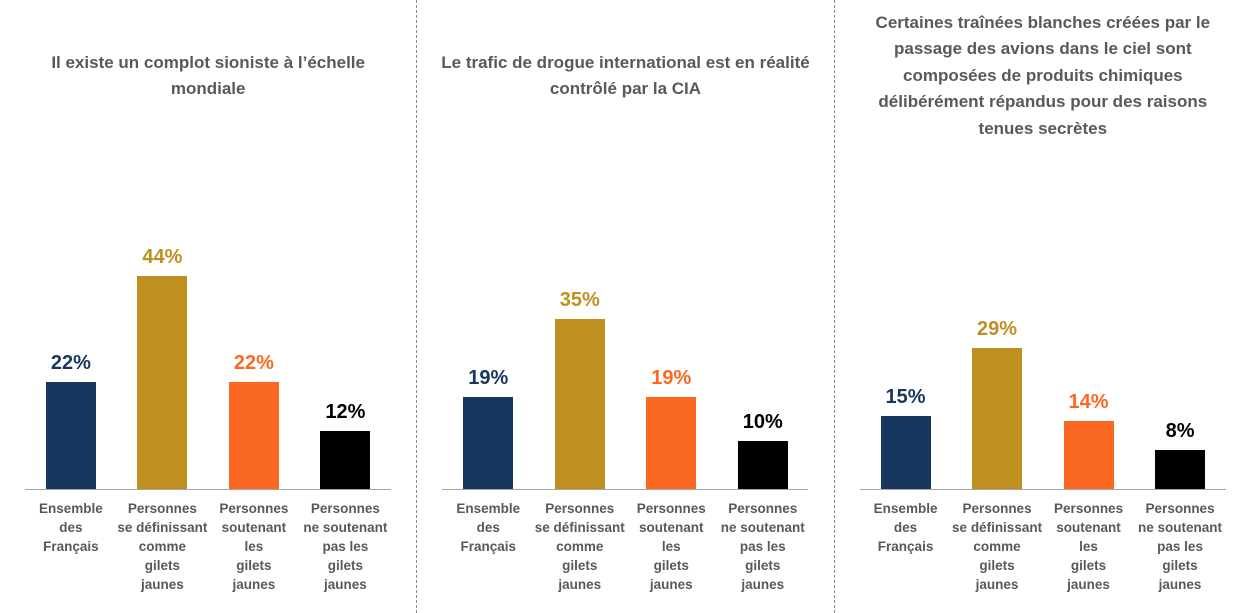  Describe the element at coordinates (345, 411) in the screenshot. I see `bar-value-label: 12%` at that location.